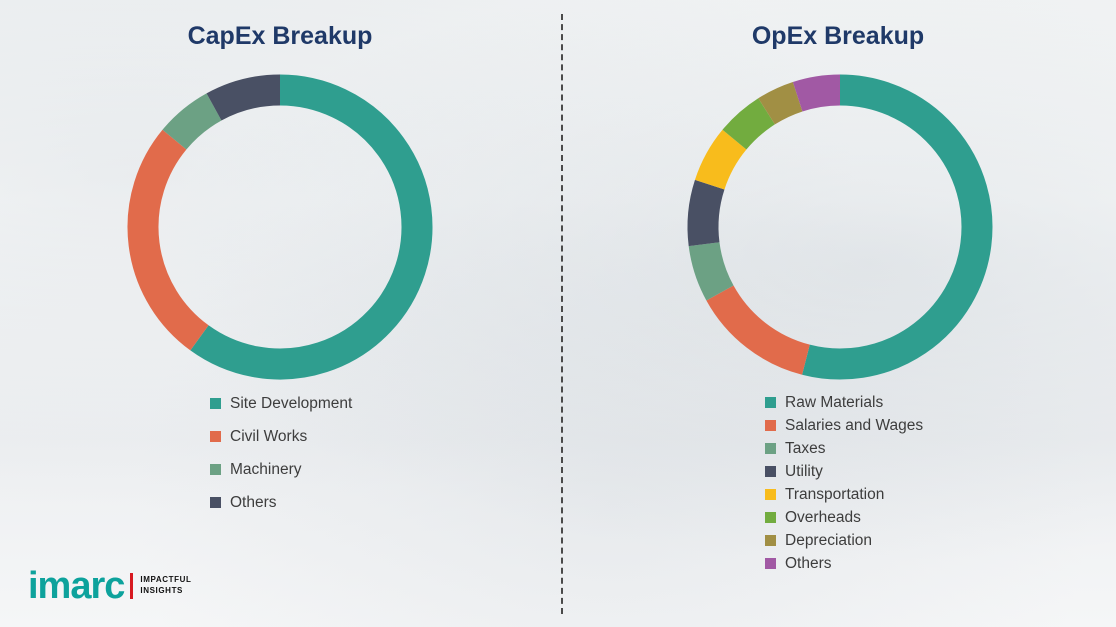 This screenshot has height=627, width=1116. What do you see at coordinates (835, 494) in the screenshot?
I see `legend-label-transportation: Transportation` at bounding box center [835, 494].